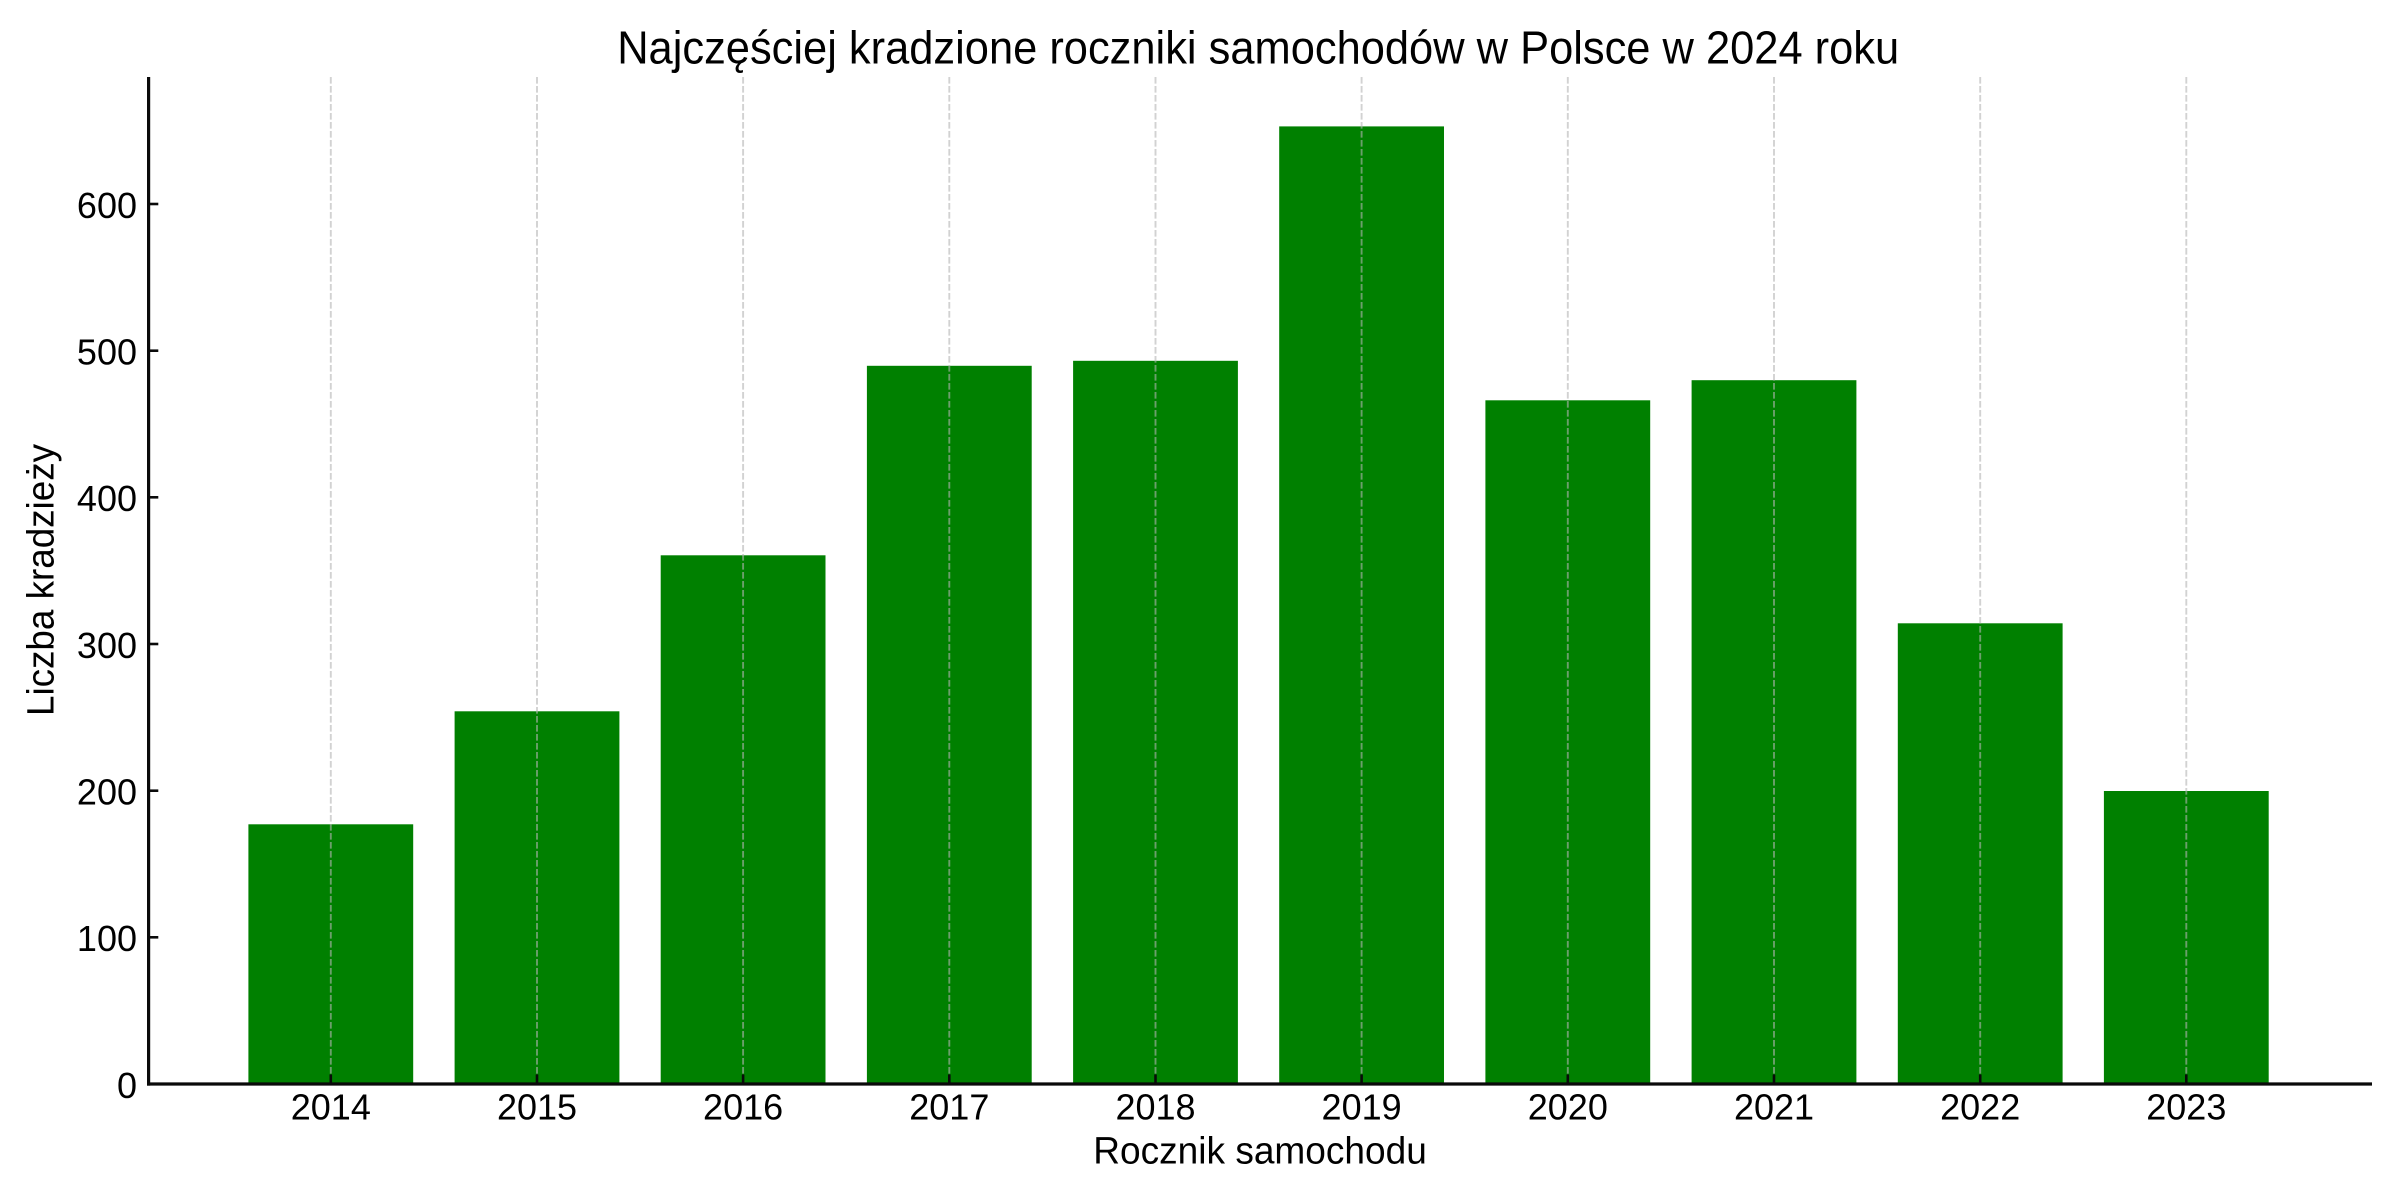 This screenshot has height=1200, width=2400. Describe the element at coordinates (743, 1107) in the screenshot. I see `svg-text: 2016` at that location.